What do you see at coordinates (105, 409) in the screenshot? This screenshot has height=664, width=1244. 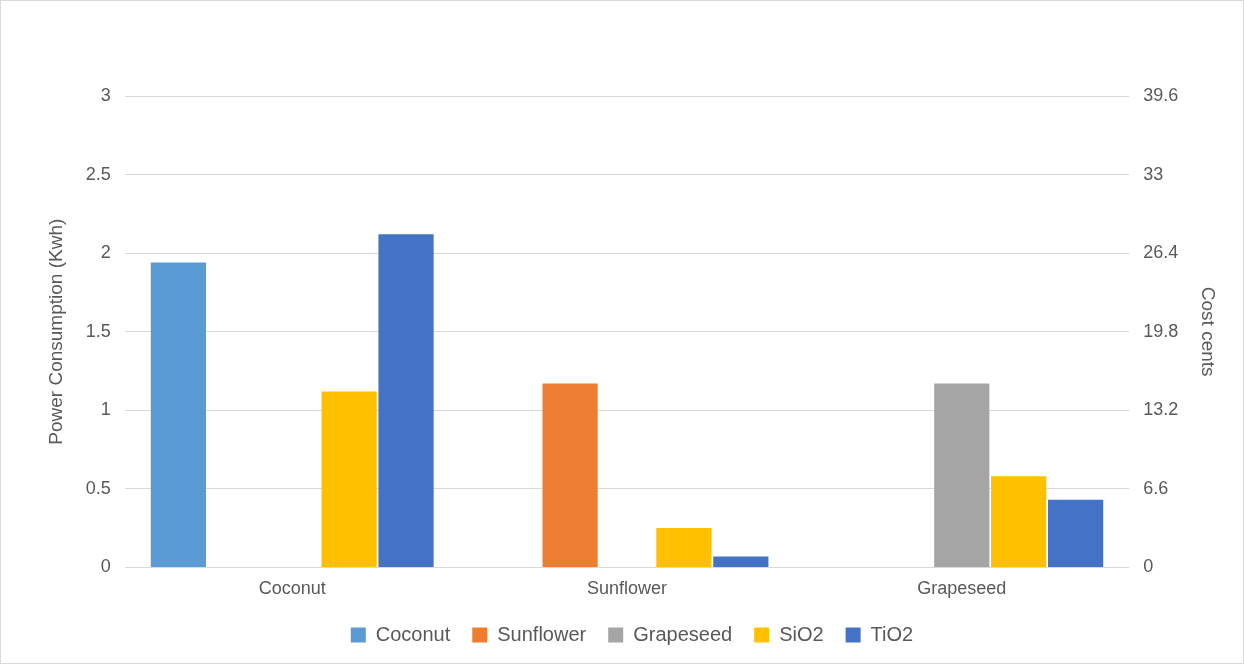 I see `y-tick-label: 1` at bounding box center [105, 409].